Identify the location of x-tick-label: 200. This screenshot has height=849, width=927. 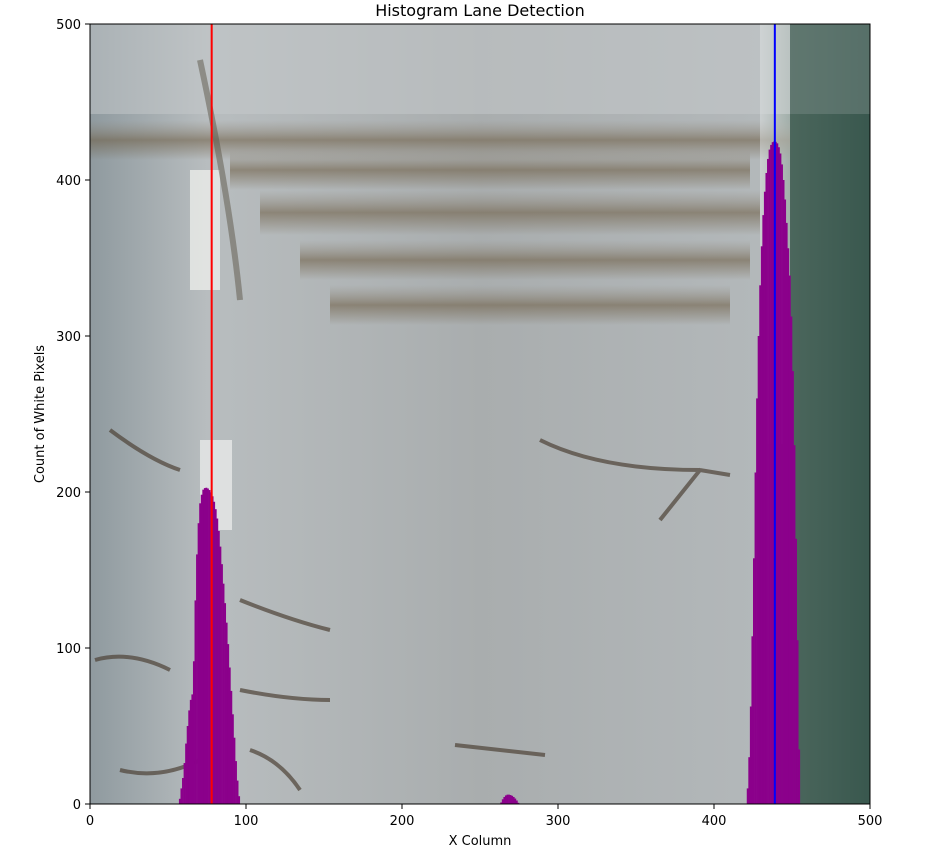
(402, 821).